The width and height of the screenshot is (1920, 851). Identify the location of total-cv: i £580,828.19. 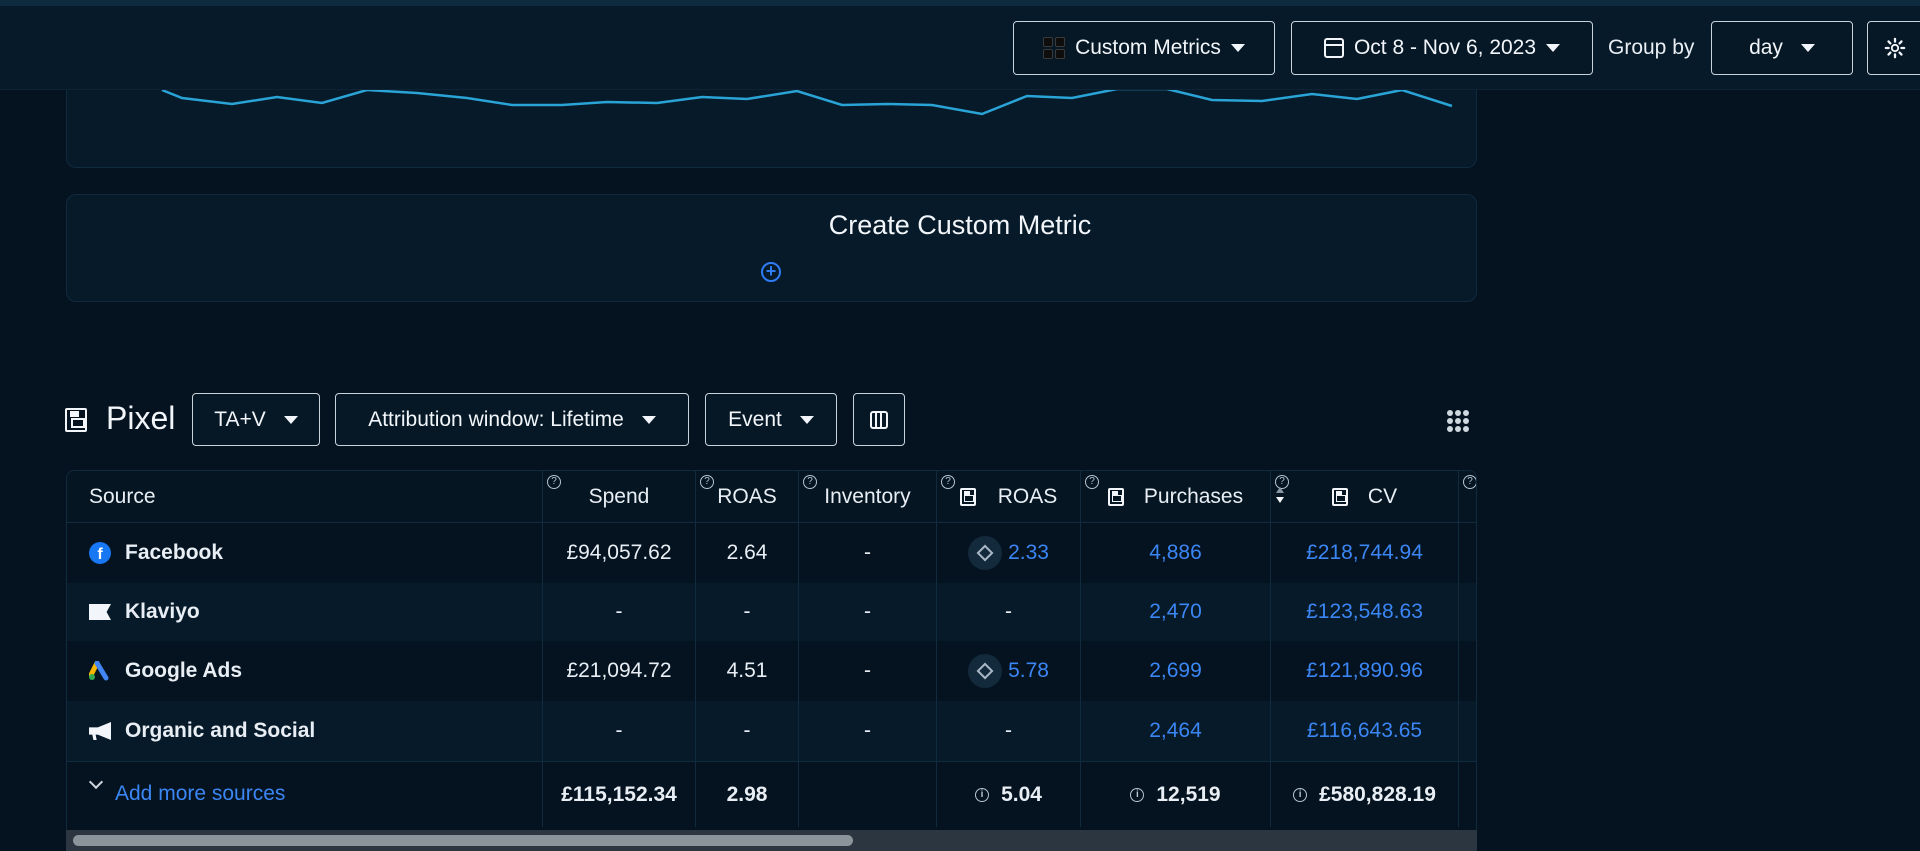
(1365, 794).